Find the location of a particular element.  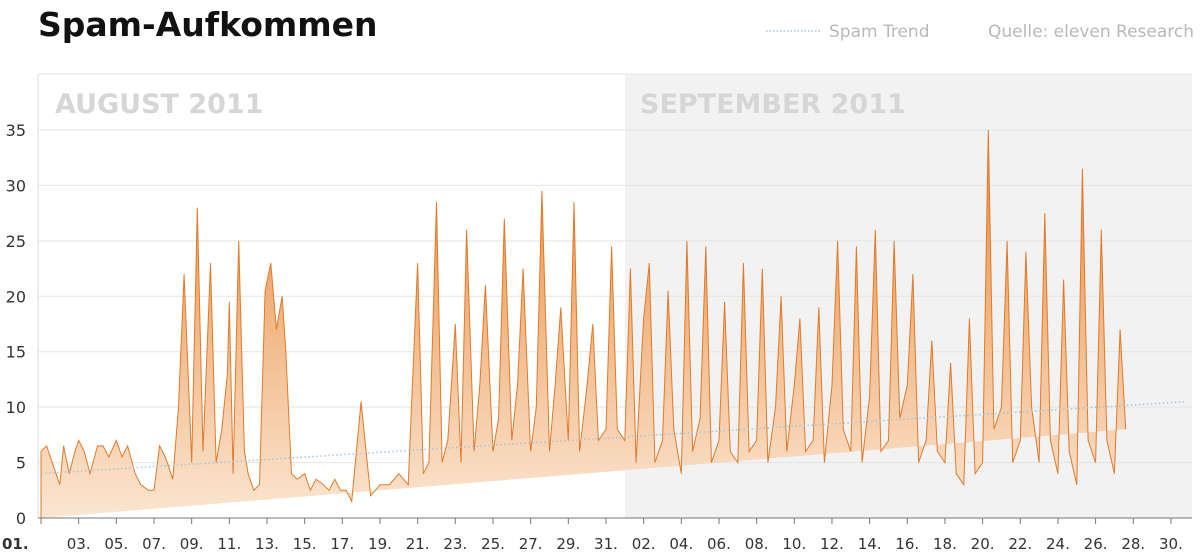

month-label-august: AUGUST 2011 is located at coordinates (159, 104).